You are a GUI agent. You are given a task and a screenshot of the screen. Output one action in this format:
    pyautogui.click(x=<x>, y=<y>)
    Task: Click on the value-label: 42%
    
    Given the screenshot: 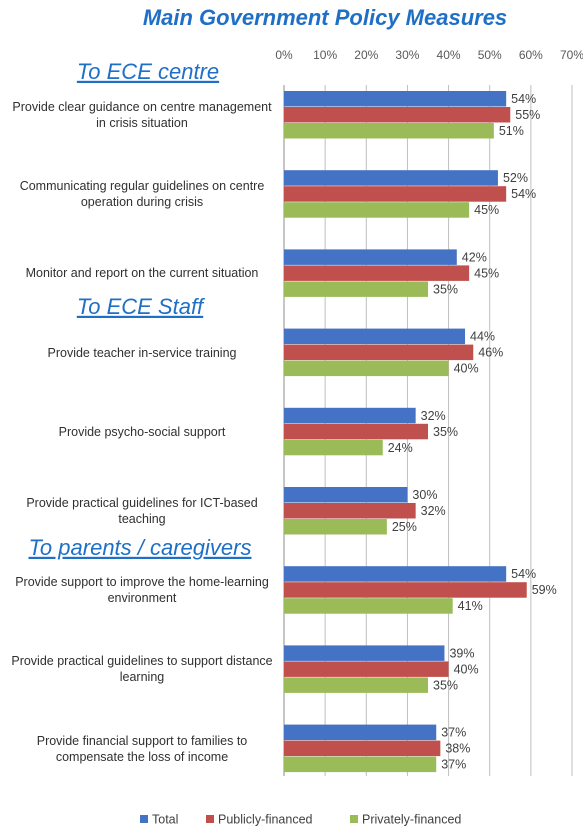 What is the action you would take?
    pyautogui.click(x=474, y=257)
    